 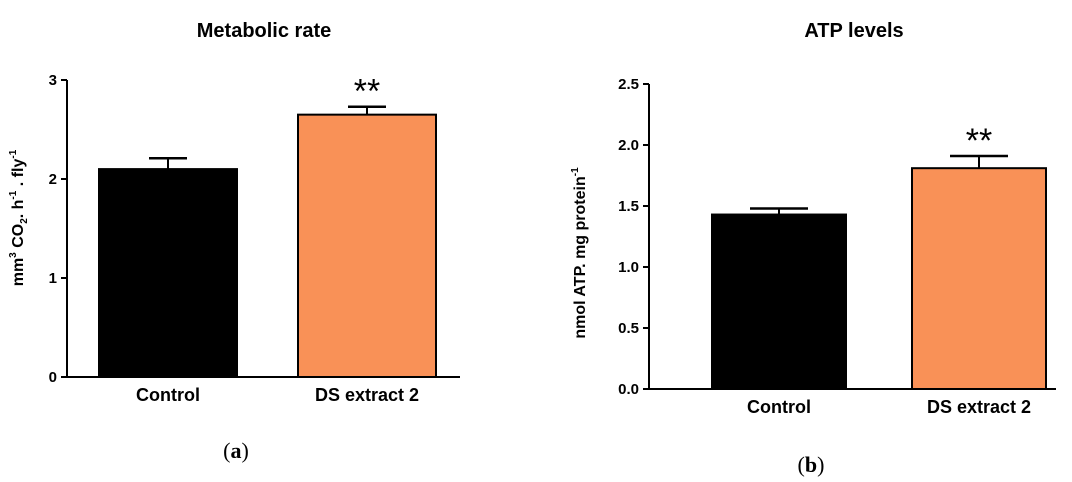 I want to click on y-tick-label: 1.0, so click(x=628, y=267).